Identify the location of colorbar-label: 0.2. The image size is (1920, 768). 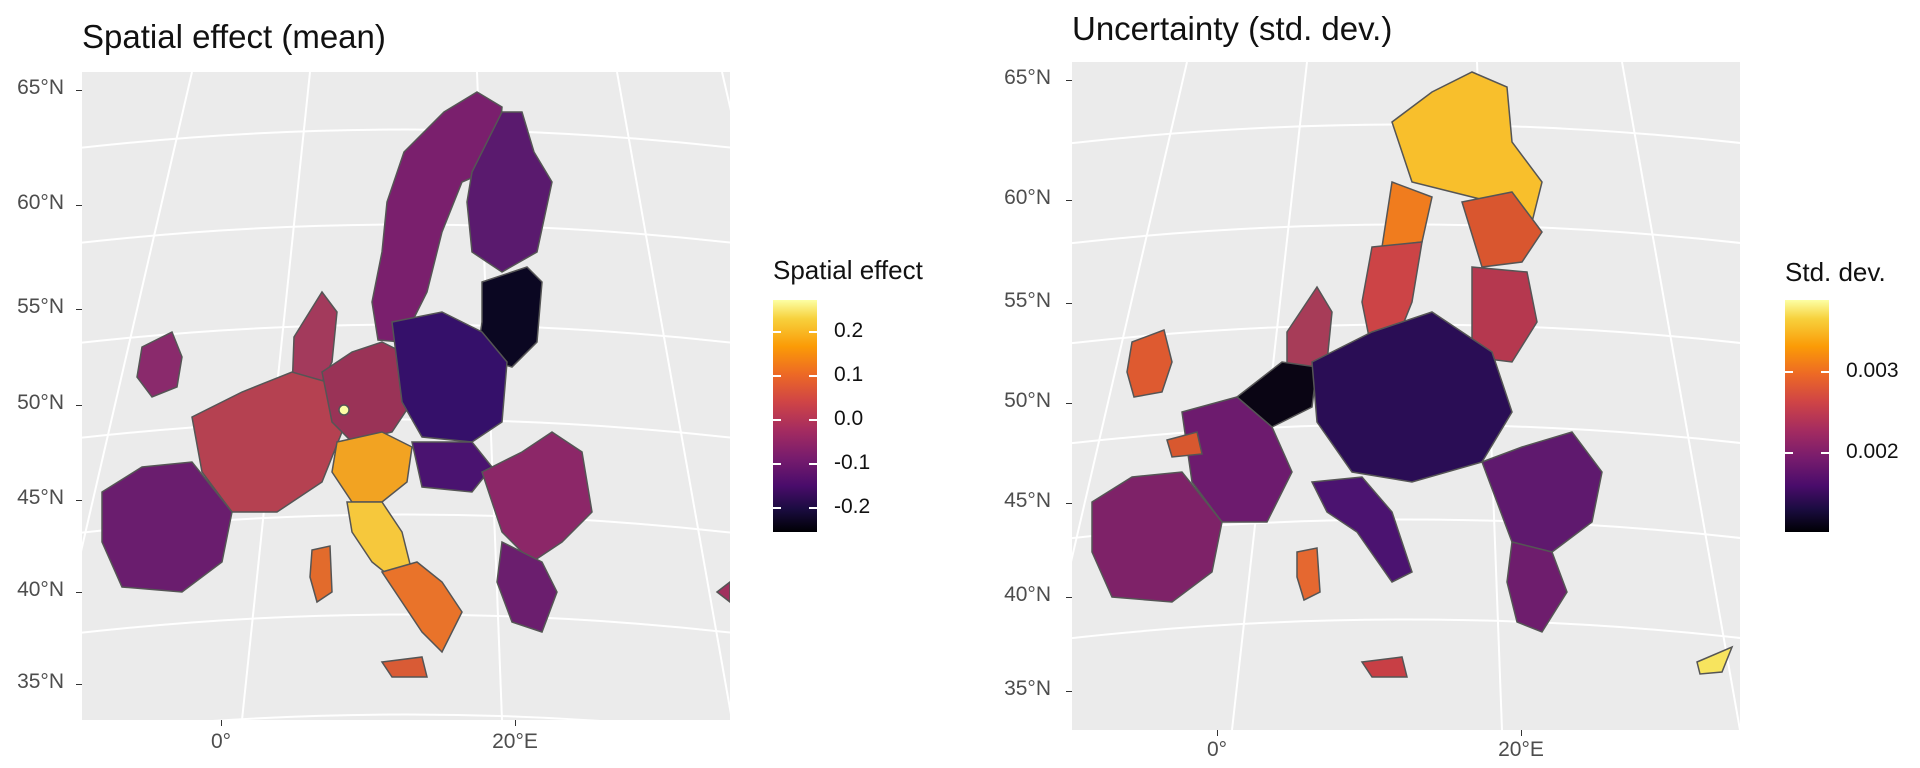
(849, 330).